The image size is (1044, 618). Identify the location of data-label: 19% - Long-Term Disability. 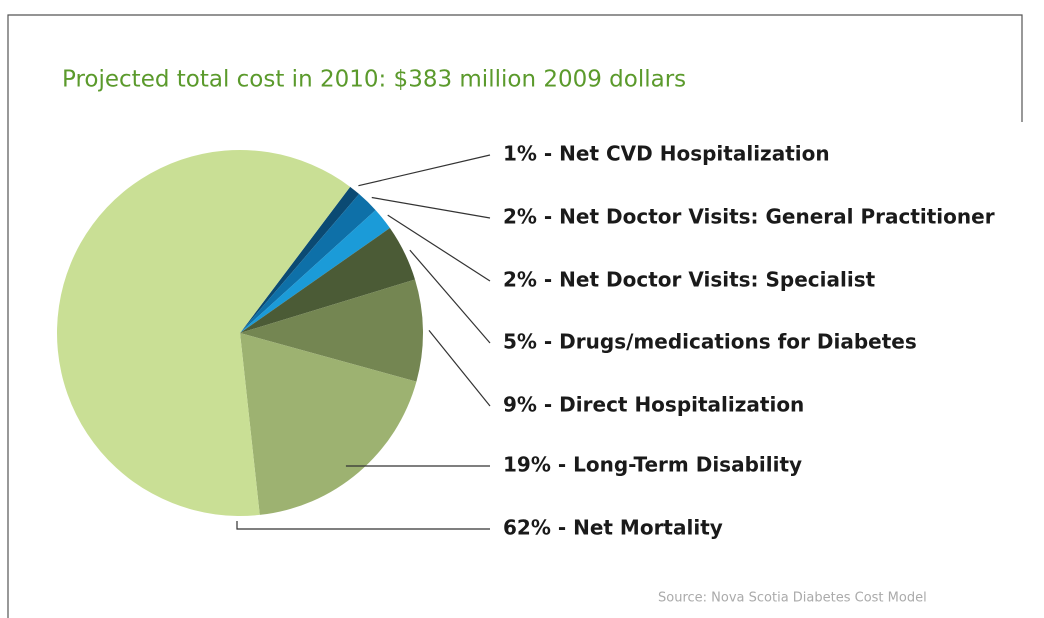
(652, 465).